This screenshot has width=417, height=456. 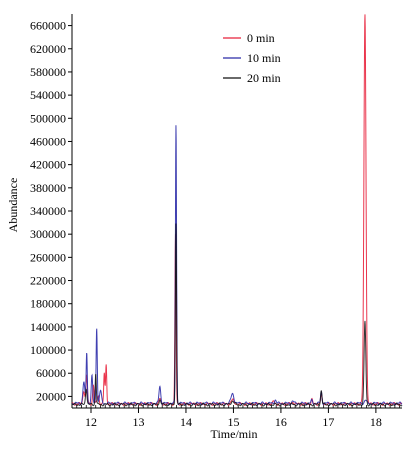 I want to click on x-tick-label: 12, so click(x=91, y=422).